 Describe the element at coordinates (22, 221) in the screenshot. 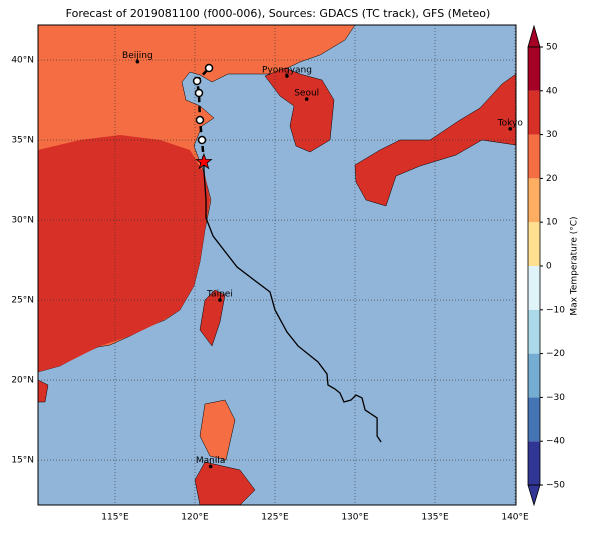

I see `y-tick-label: 30°N` at that location.